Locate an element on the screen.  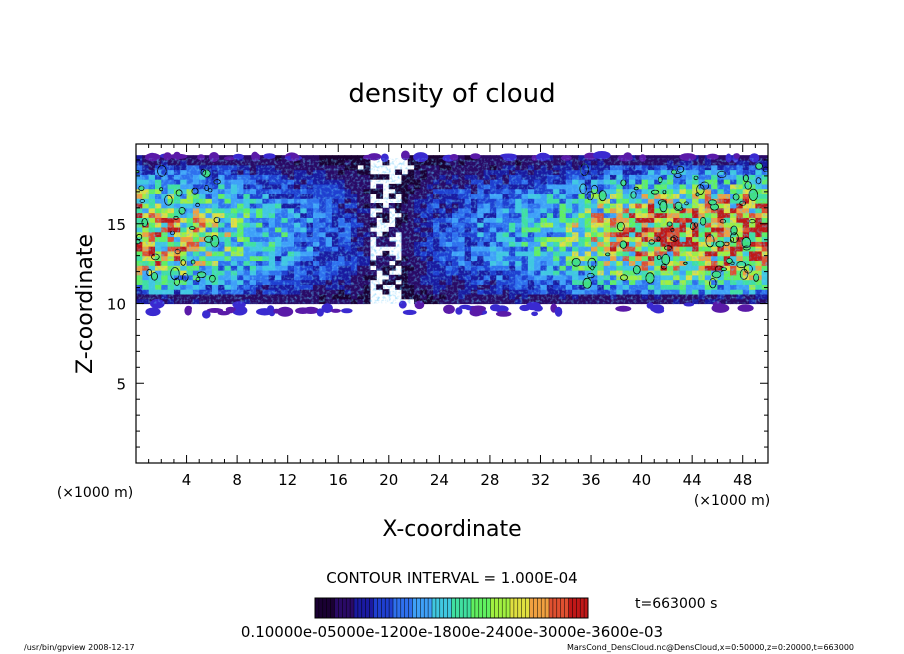
y-tick-label: 10 is located at coordinates (116, 305).